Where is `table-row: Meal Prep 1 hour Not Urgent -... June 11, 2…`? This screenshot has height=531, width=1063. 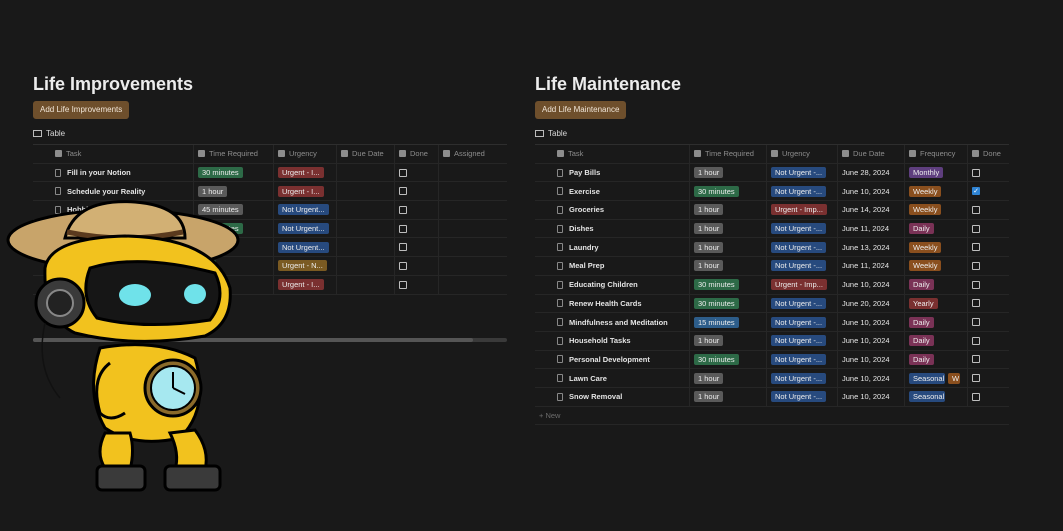
table-row: Meal Prep 1 hour Not Urgent -... June 11, 2… is located at coordinates (772, 266).